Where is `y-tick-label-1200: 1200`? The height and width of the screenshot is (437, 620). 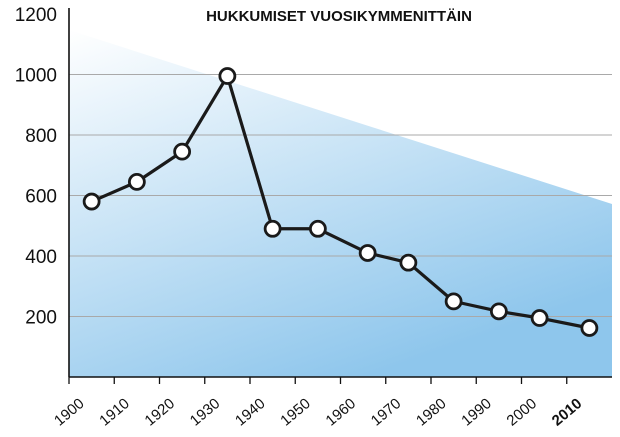
y-tick-label-1200: 1200 is located at coordinates (36, 15).